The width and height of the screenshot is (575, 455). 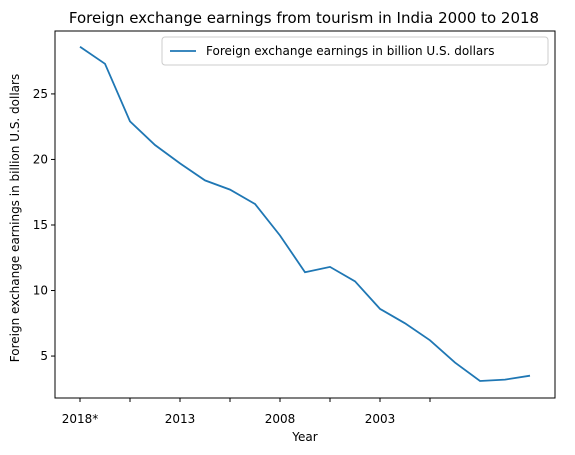 What do you see at coordinates (40, 291) in the screenshot?
I see `y-tick-label: 10` at bounding box center [40, 291].